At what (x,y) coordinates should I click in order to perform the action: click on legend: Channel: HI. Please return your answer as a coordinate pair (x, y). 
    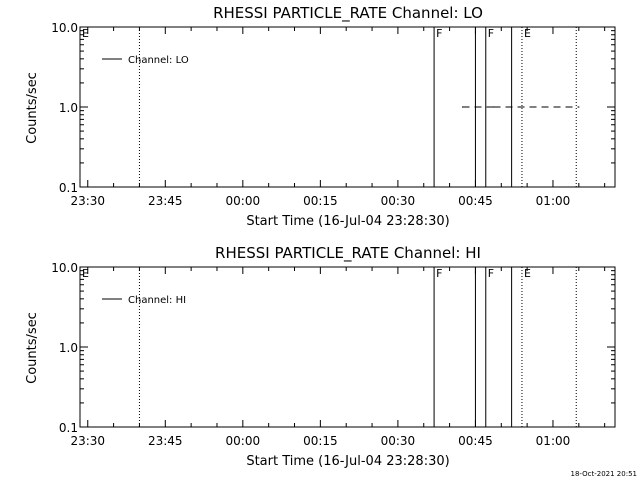
    Looking at the image, I should click on (144, 300).